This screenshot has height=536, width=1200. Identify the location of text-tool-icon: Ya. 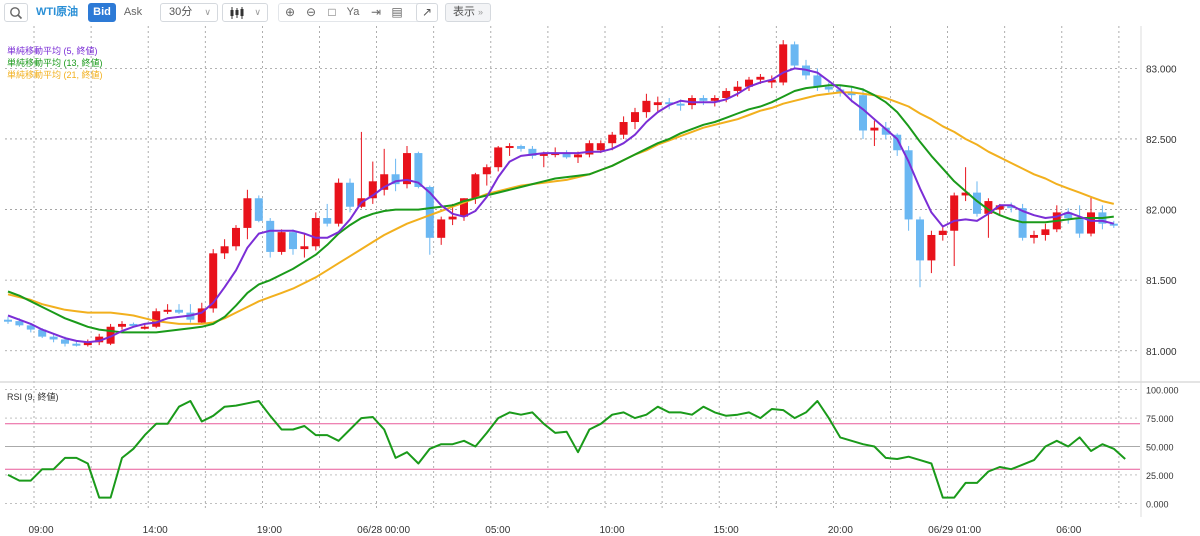
(353, 12).